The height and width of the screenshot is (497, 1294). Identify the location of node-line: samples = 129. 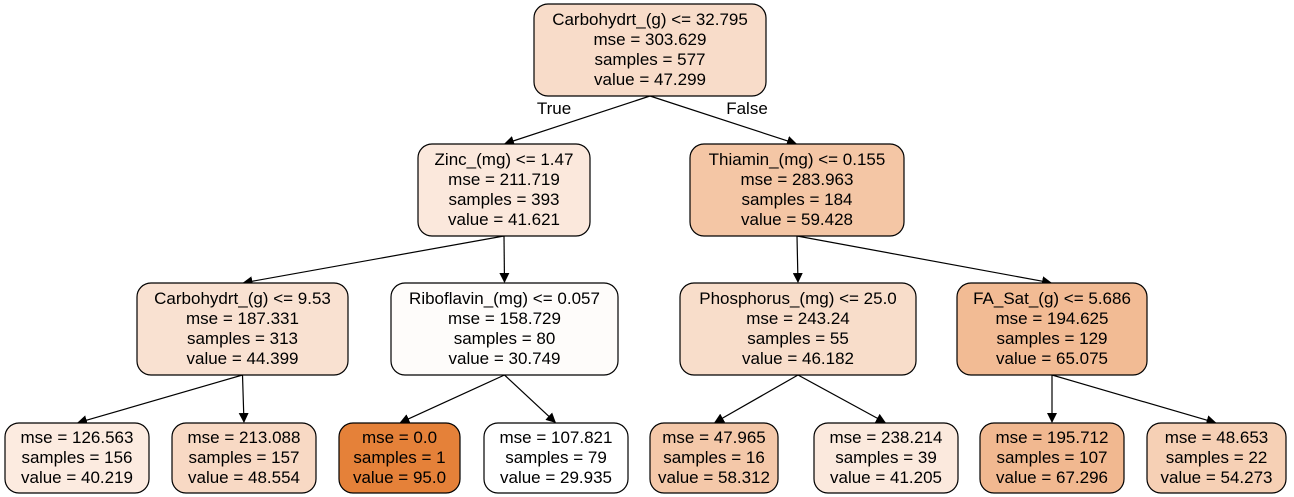
(1051, 338).